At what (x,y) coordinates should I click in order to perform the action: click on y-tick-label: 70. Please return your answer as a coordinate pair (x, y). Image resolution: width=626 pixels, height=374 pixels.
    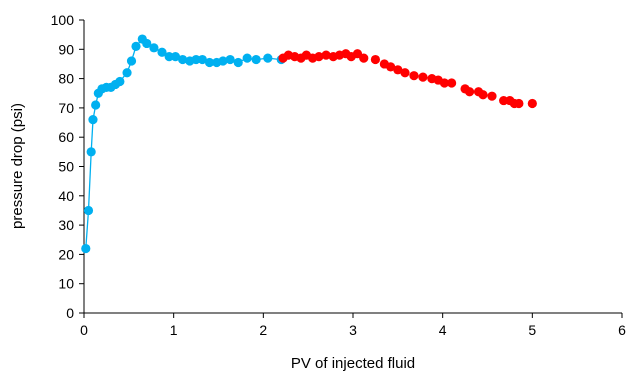
    Looking at the image, I should click on (66, 108).